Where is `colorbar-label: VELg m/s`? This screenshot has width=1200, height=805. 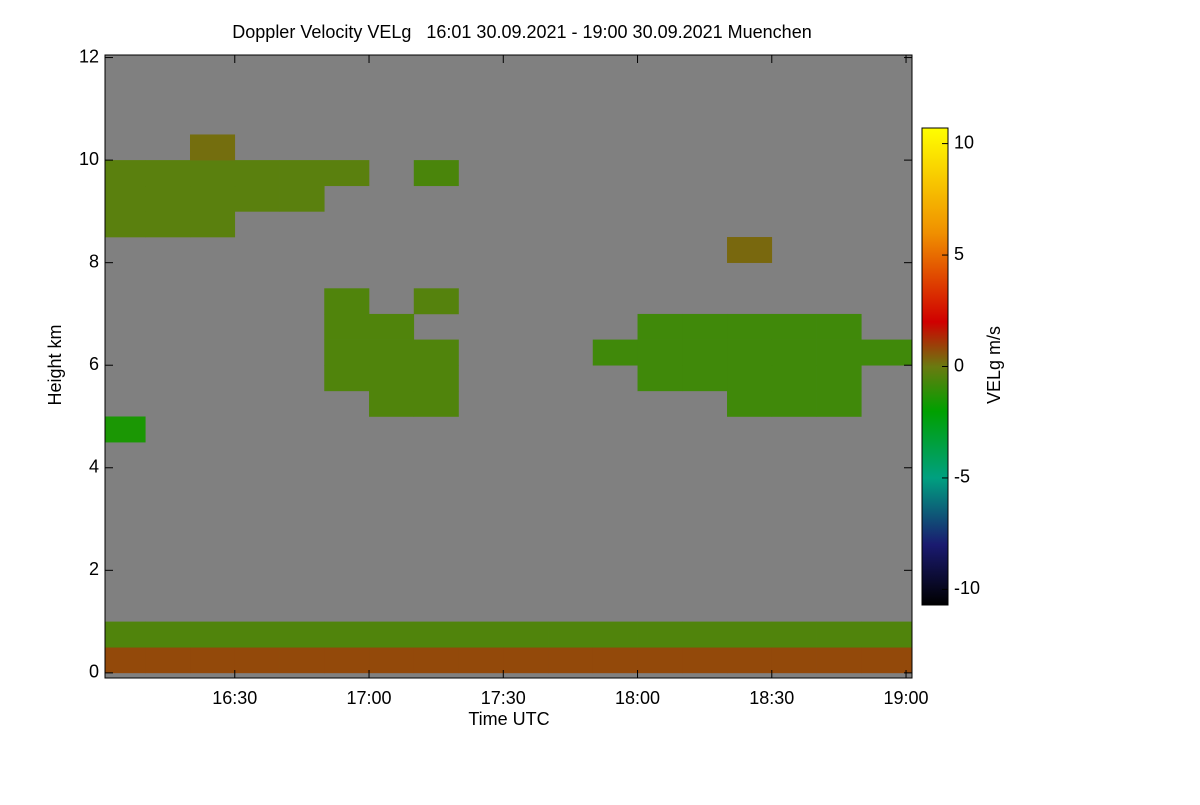 colorbar-label: VELg m/s is located at coordinates (994, 365).